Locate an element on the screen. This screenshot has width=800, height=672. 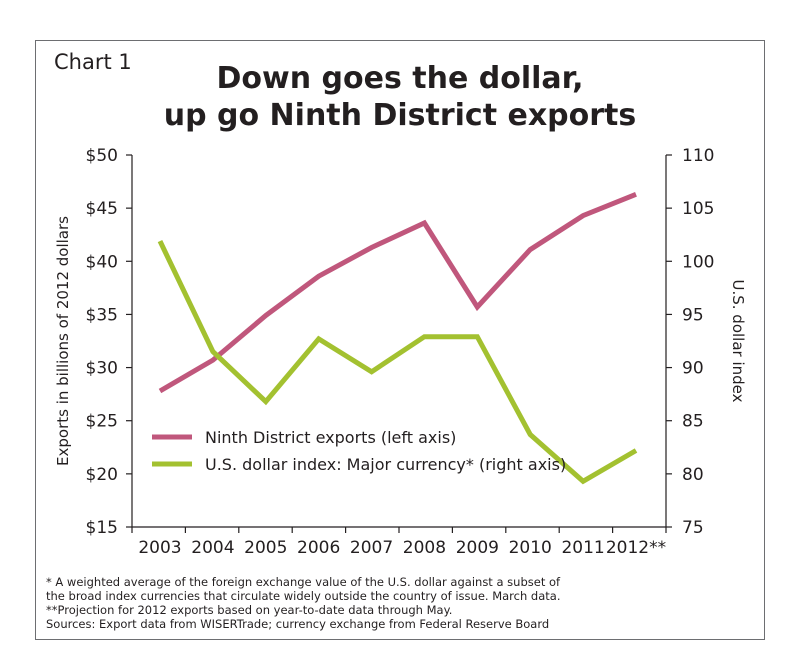
left-axis-tick-label: $25 is located at coordinates (102, 422).